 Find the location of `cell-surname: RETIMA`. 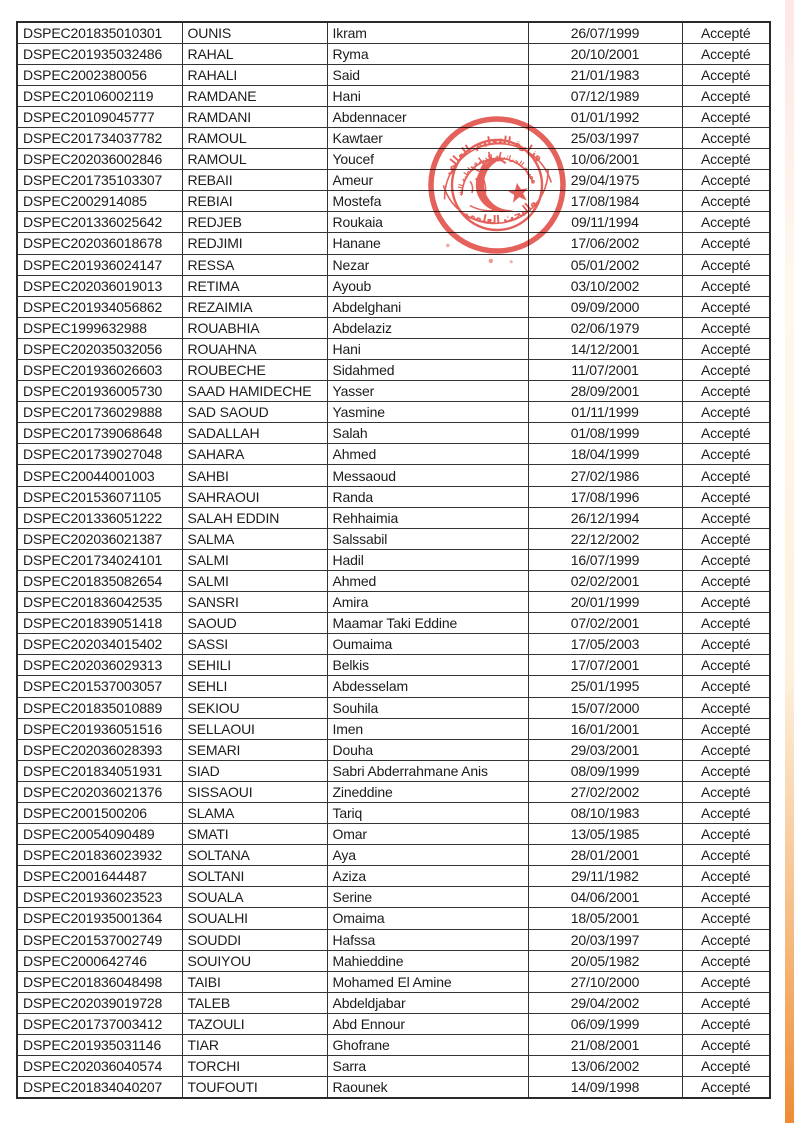

cell-surname: RETIMA is located at coordinates (254, 285).